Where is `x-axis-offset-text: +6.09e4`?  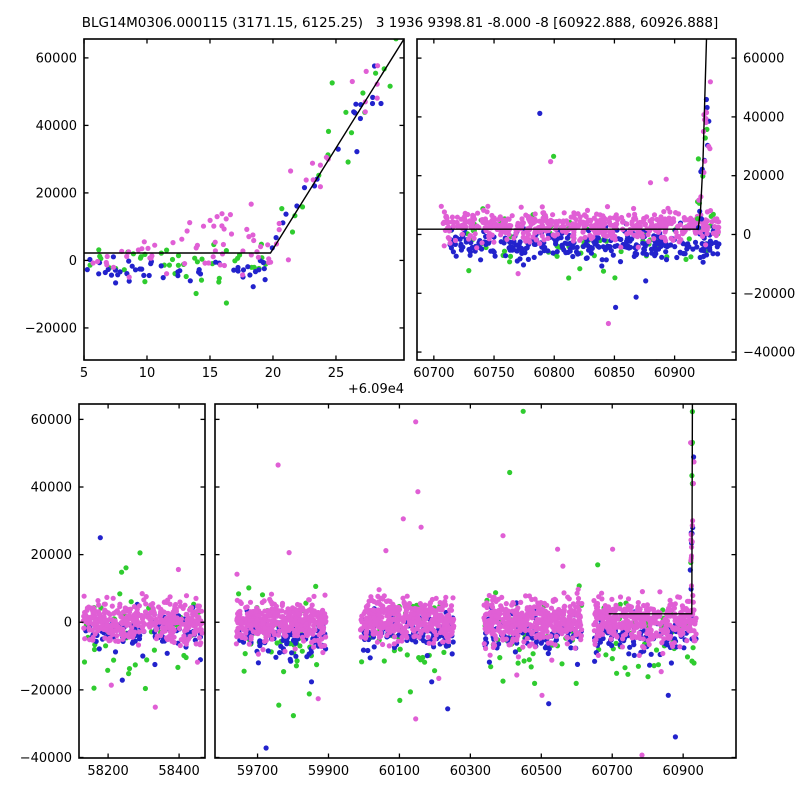 x-axis-offset-text: +6.09e4 is located at coordinates (376, 389).